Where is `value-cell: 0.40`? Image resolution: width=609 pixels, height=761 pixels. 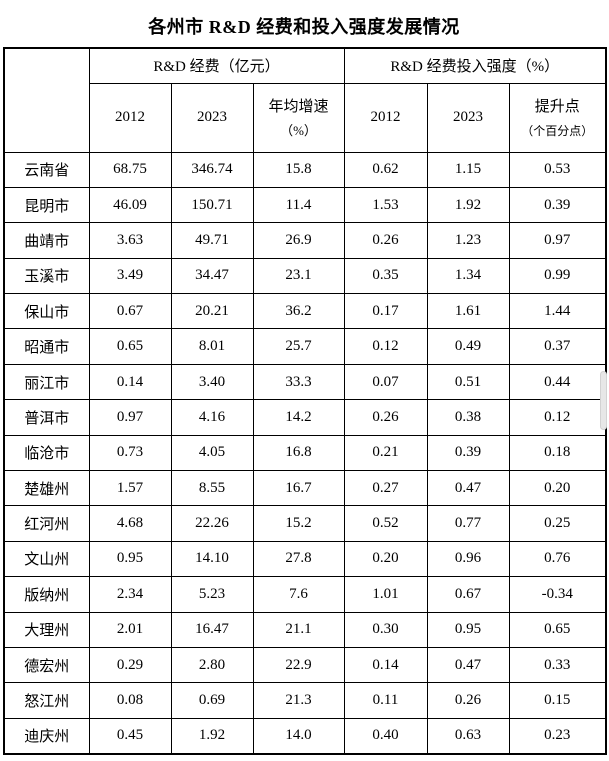
value-cell: 0.40 is located at coordinates (385, 736).